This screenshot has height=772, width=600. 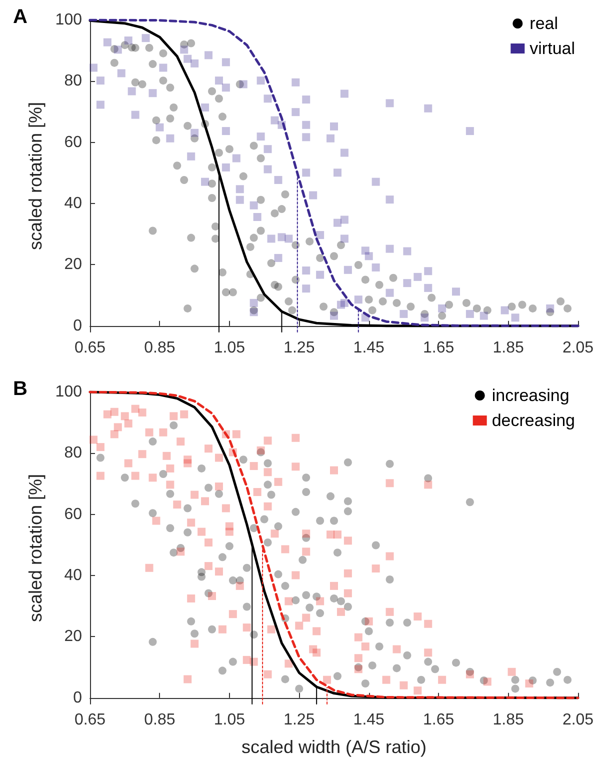 What do you see at coordinates (534, 420) in the screenshot?
I see `legend-label: decreasing` at bounding box center [534, 420].